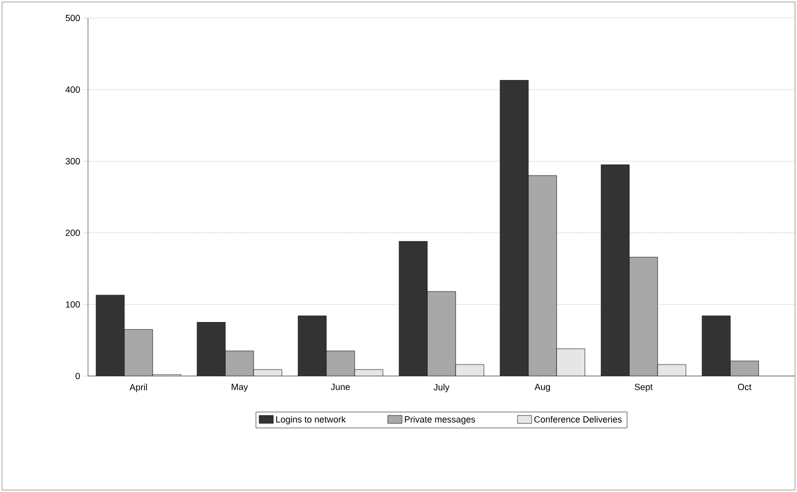 This screenshot has height=492, width=797. I want to click on y-tick-label: 0, so click(78, 376).